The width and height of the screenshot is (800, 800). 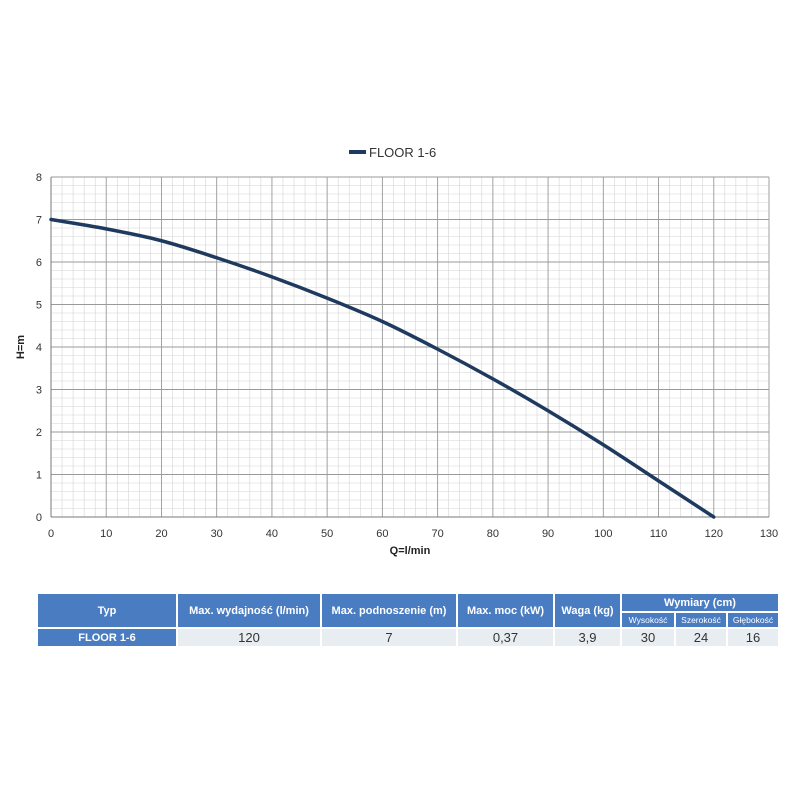 What do you see at coordinates (701, 637) in the screenshot?
I see `cell-width: 24` at bounding box center [701, 637].